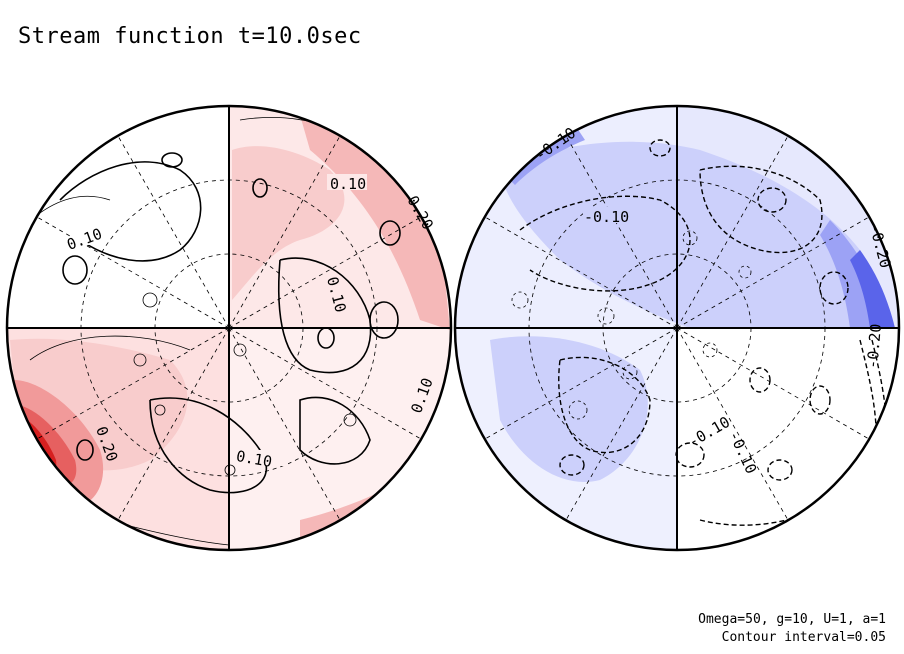  What do you see at coordinates (569, 409) in the screenshot?
I see `right-patch-w` at bounding box center [569, 409].